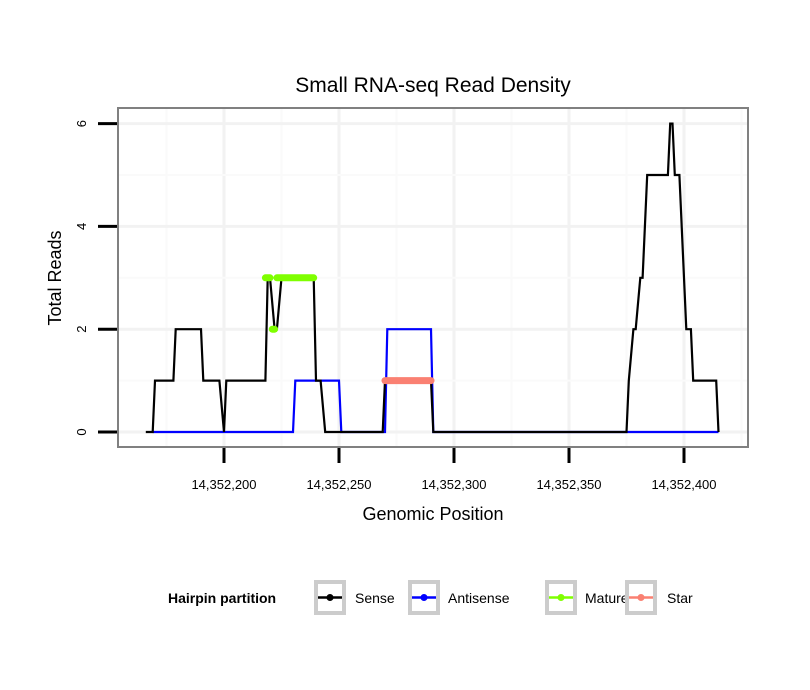 This screenshot has width=810, height=690. Describe the element at coordinates (568, 484) in the screenshot. I see `x-tick-label: 14,352,350` at that location.